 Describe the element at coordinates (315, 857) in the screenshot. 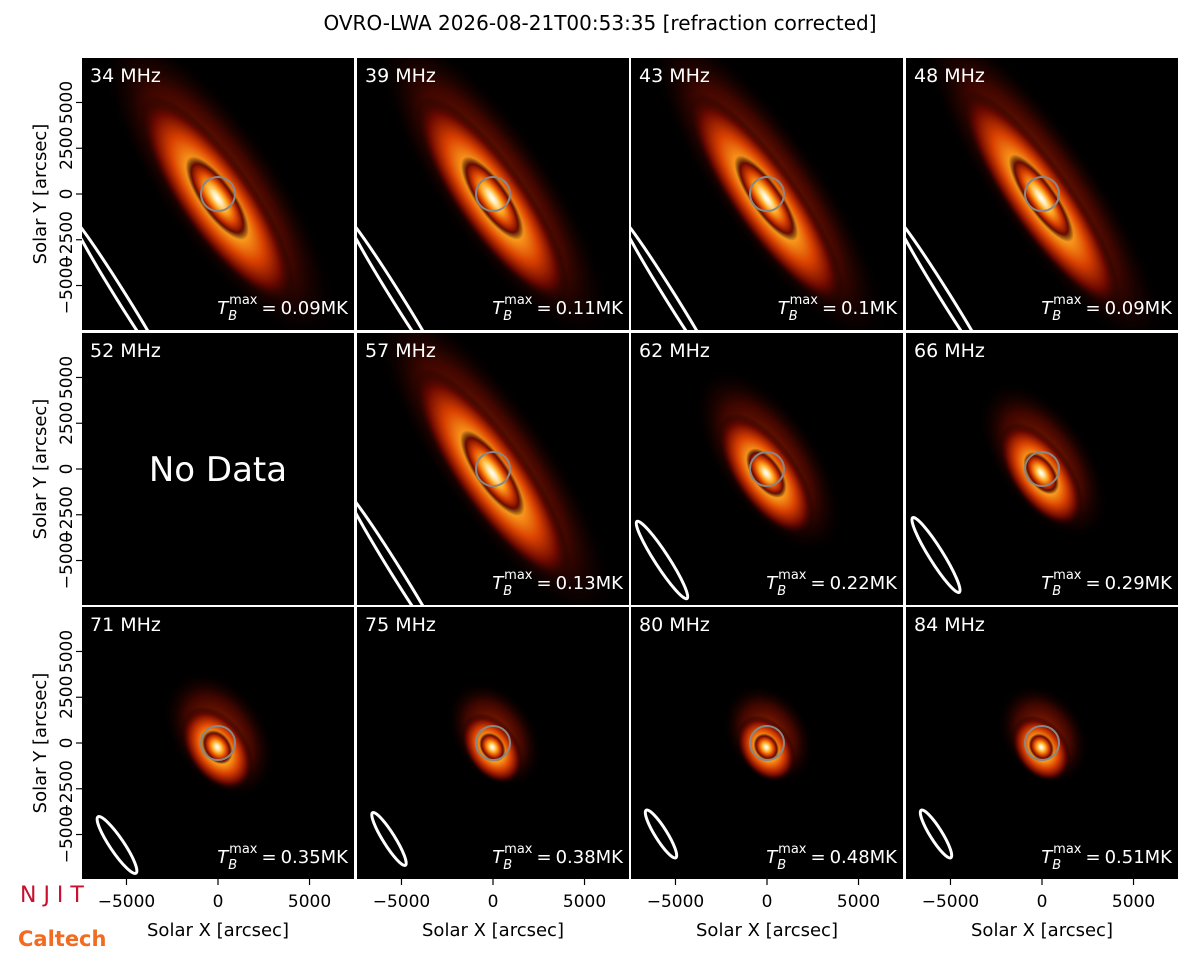

I see `tb-value: 0.35MK` at that location.